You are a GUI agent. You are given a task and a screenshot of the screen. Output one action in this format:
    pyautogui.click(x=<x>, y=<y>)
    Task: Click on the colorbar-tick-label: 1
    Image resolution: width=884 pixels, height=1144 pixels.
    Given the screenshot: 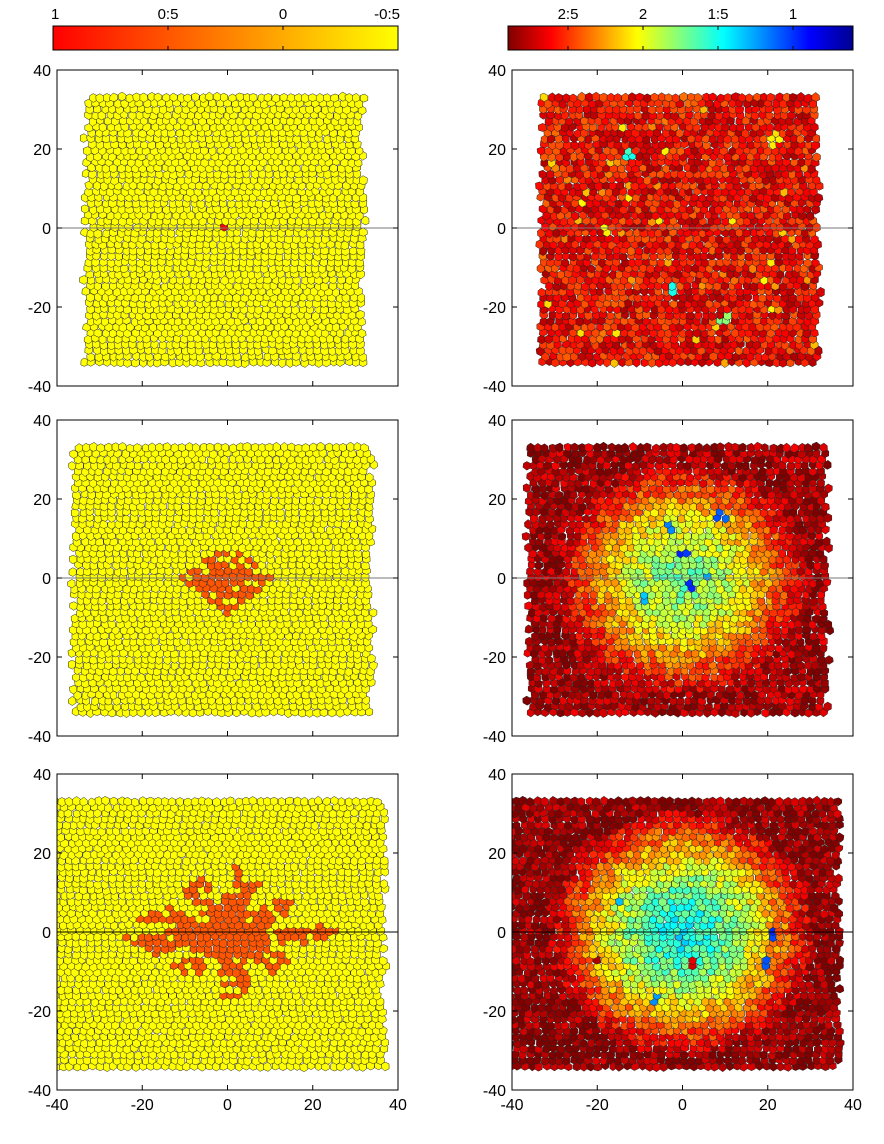 What is the action you would take?
    pyautogui.click(x=55, y=14)
    